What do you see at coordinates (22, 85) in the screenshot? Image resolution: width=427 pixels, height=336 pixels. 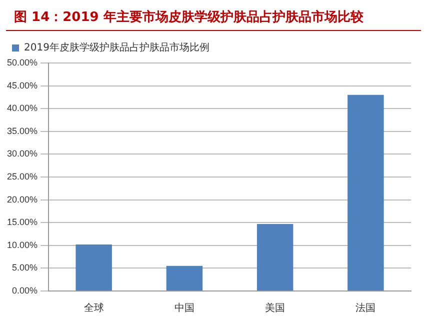 I see `y-tick-label: 45.00%` at bounding box center [22, 85].